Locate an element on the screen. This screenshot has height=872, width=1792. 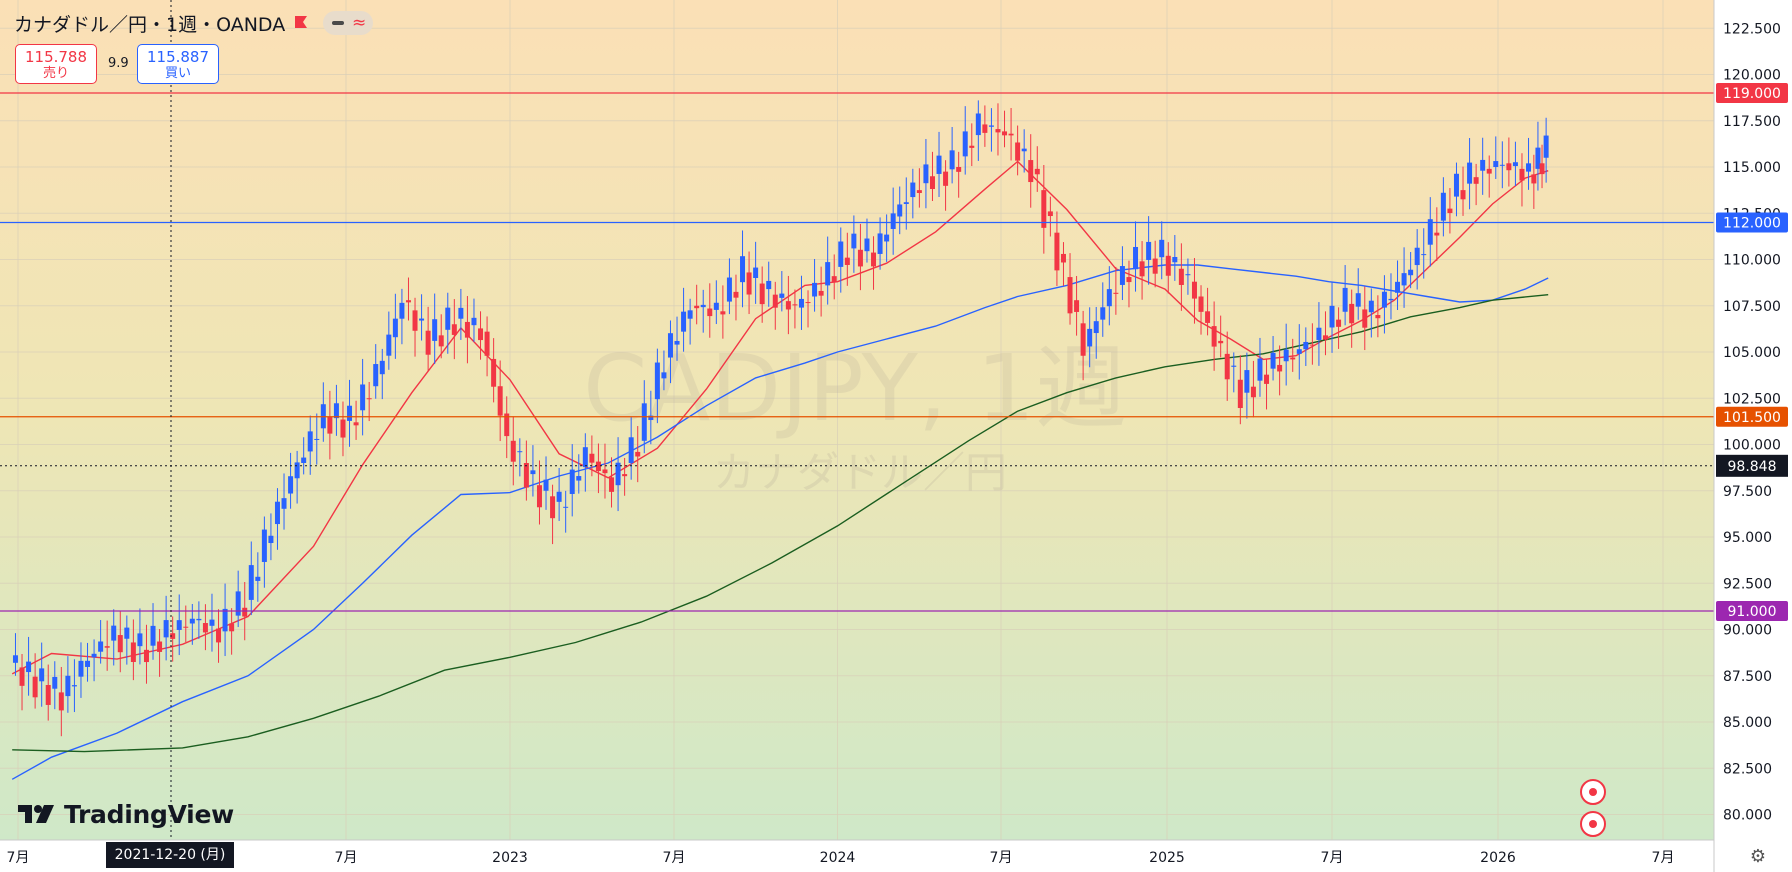
y-tick-label: 107.500 is located at coordinates (1752, 307).